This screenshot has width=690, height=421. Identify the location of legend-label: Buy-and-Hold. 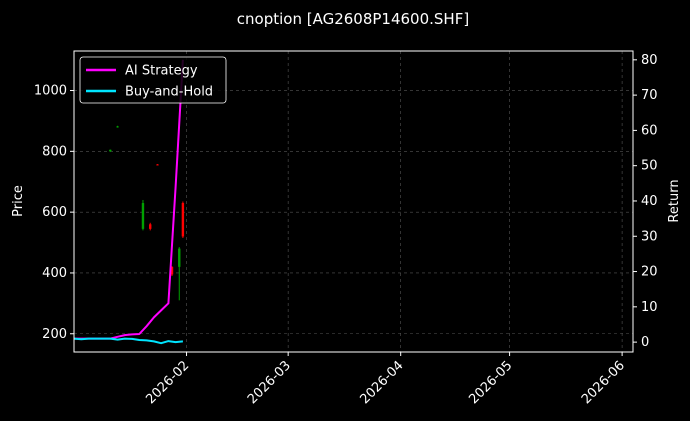
(169, 92).